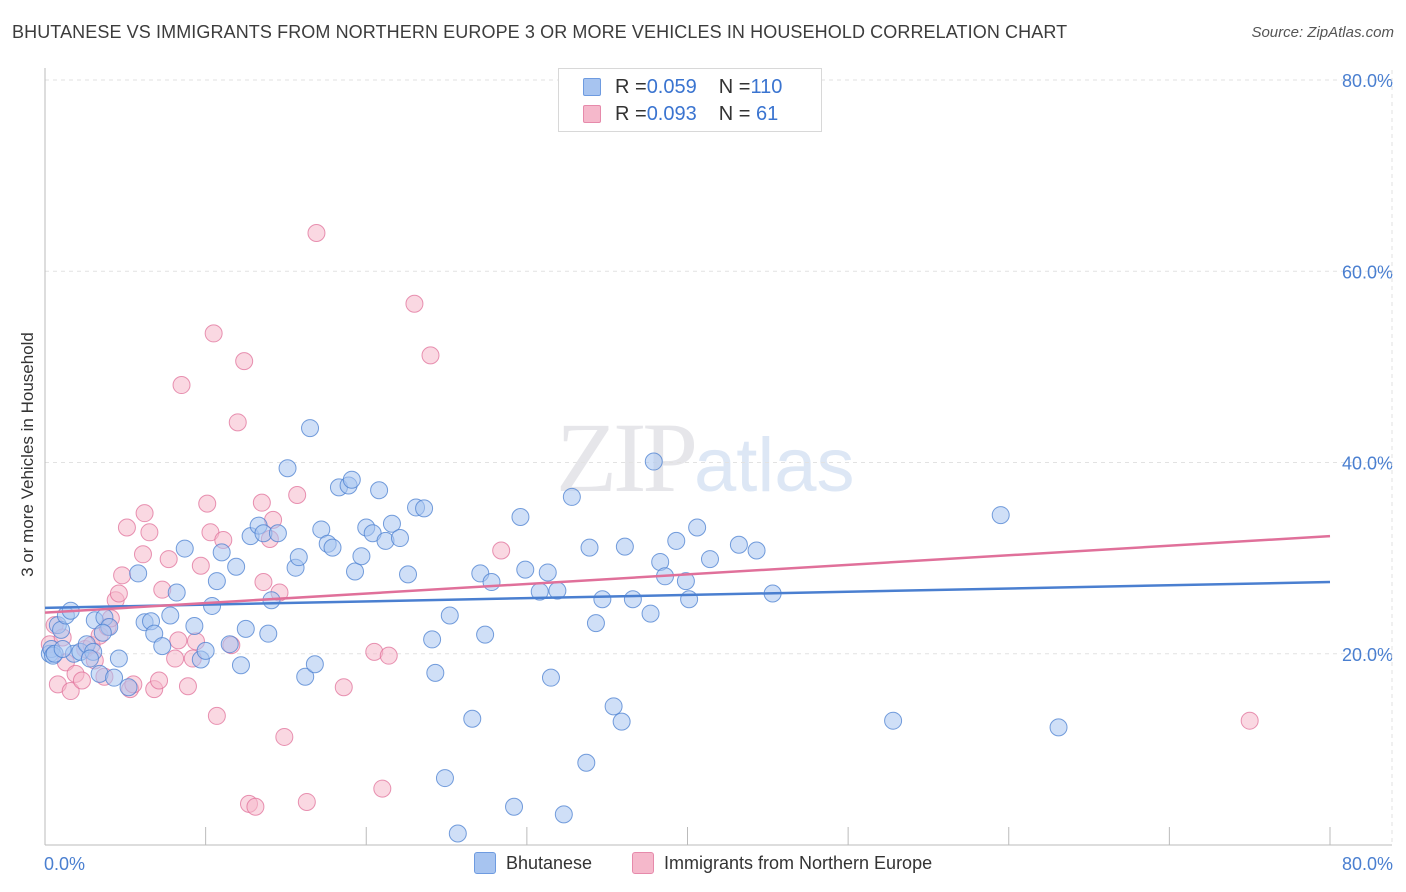 The height and width of the screenshot is (892, 1406). Describe the element at coordinates (64, 864) in the screenshot. I see `x-tick-label: 0.0%` at that location.